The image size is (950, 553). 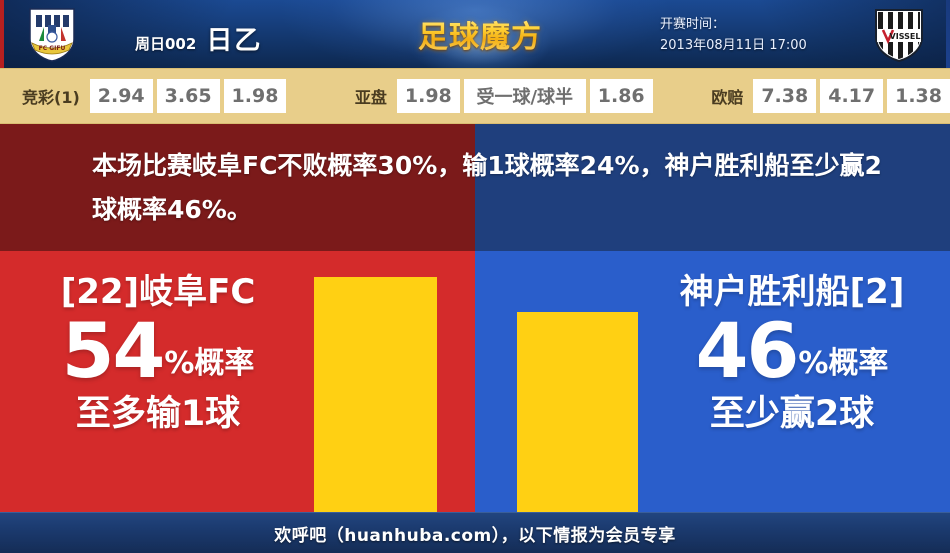 I want to click on odds-group-jingcai: 竞彩(1) 2.94 3.65 1.98, so click(x=154, y=96).